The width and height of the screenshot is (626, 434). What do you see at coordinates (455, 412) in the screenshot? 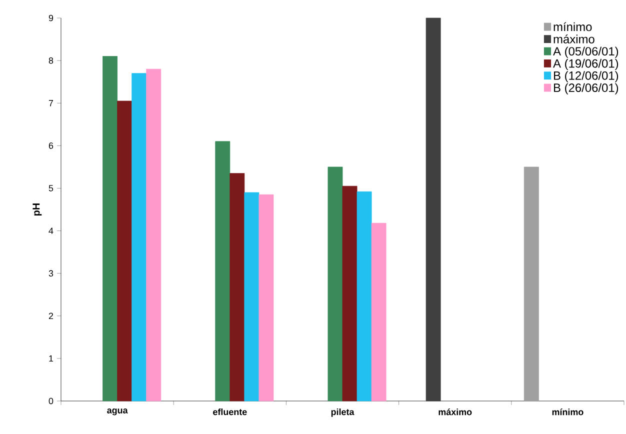
I see `x-tick-label: máximo` at bounding box center [455, 412].